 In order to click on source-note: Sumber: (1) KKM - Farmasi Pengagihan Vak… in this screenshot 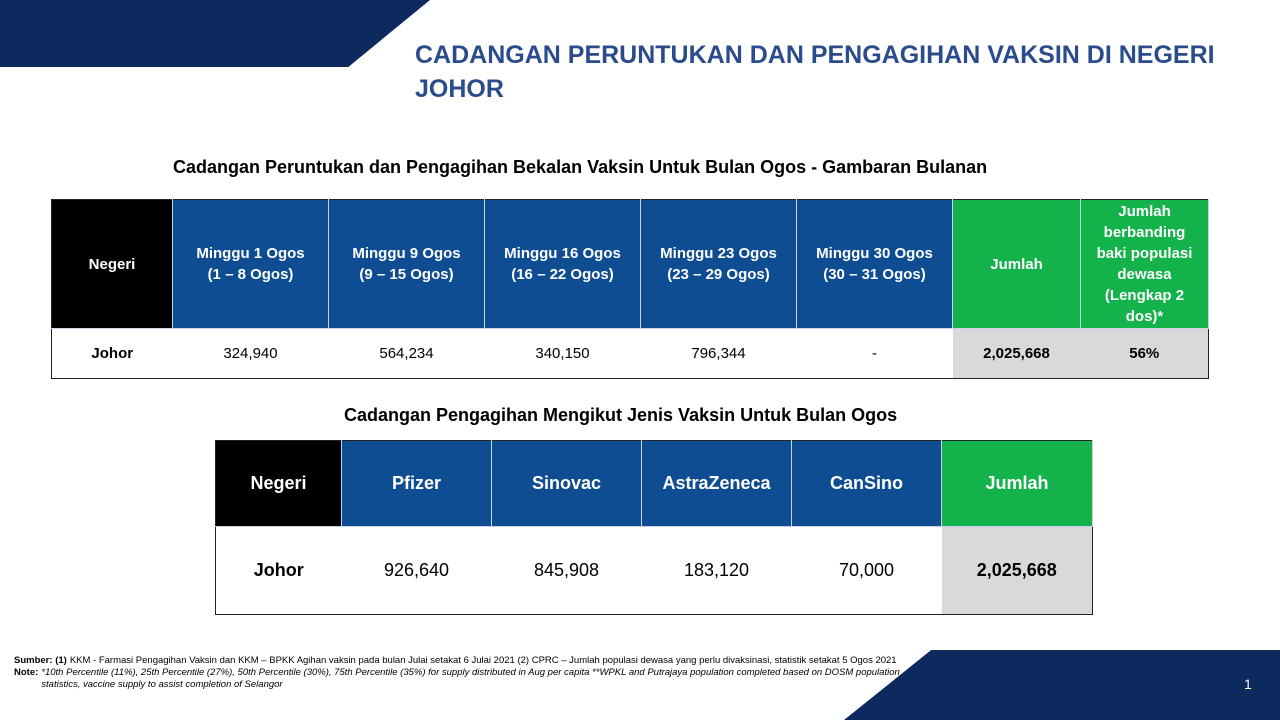, I will do `click(464, 661)`.